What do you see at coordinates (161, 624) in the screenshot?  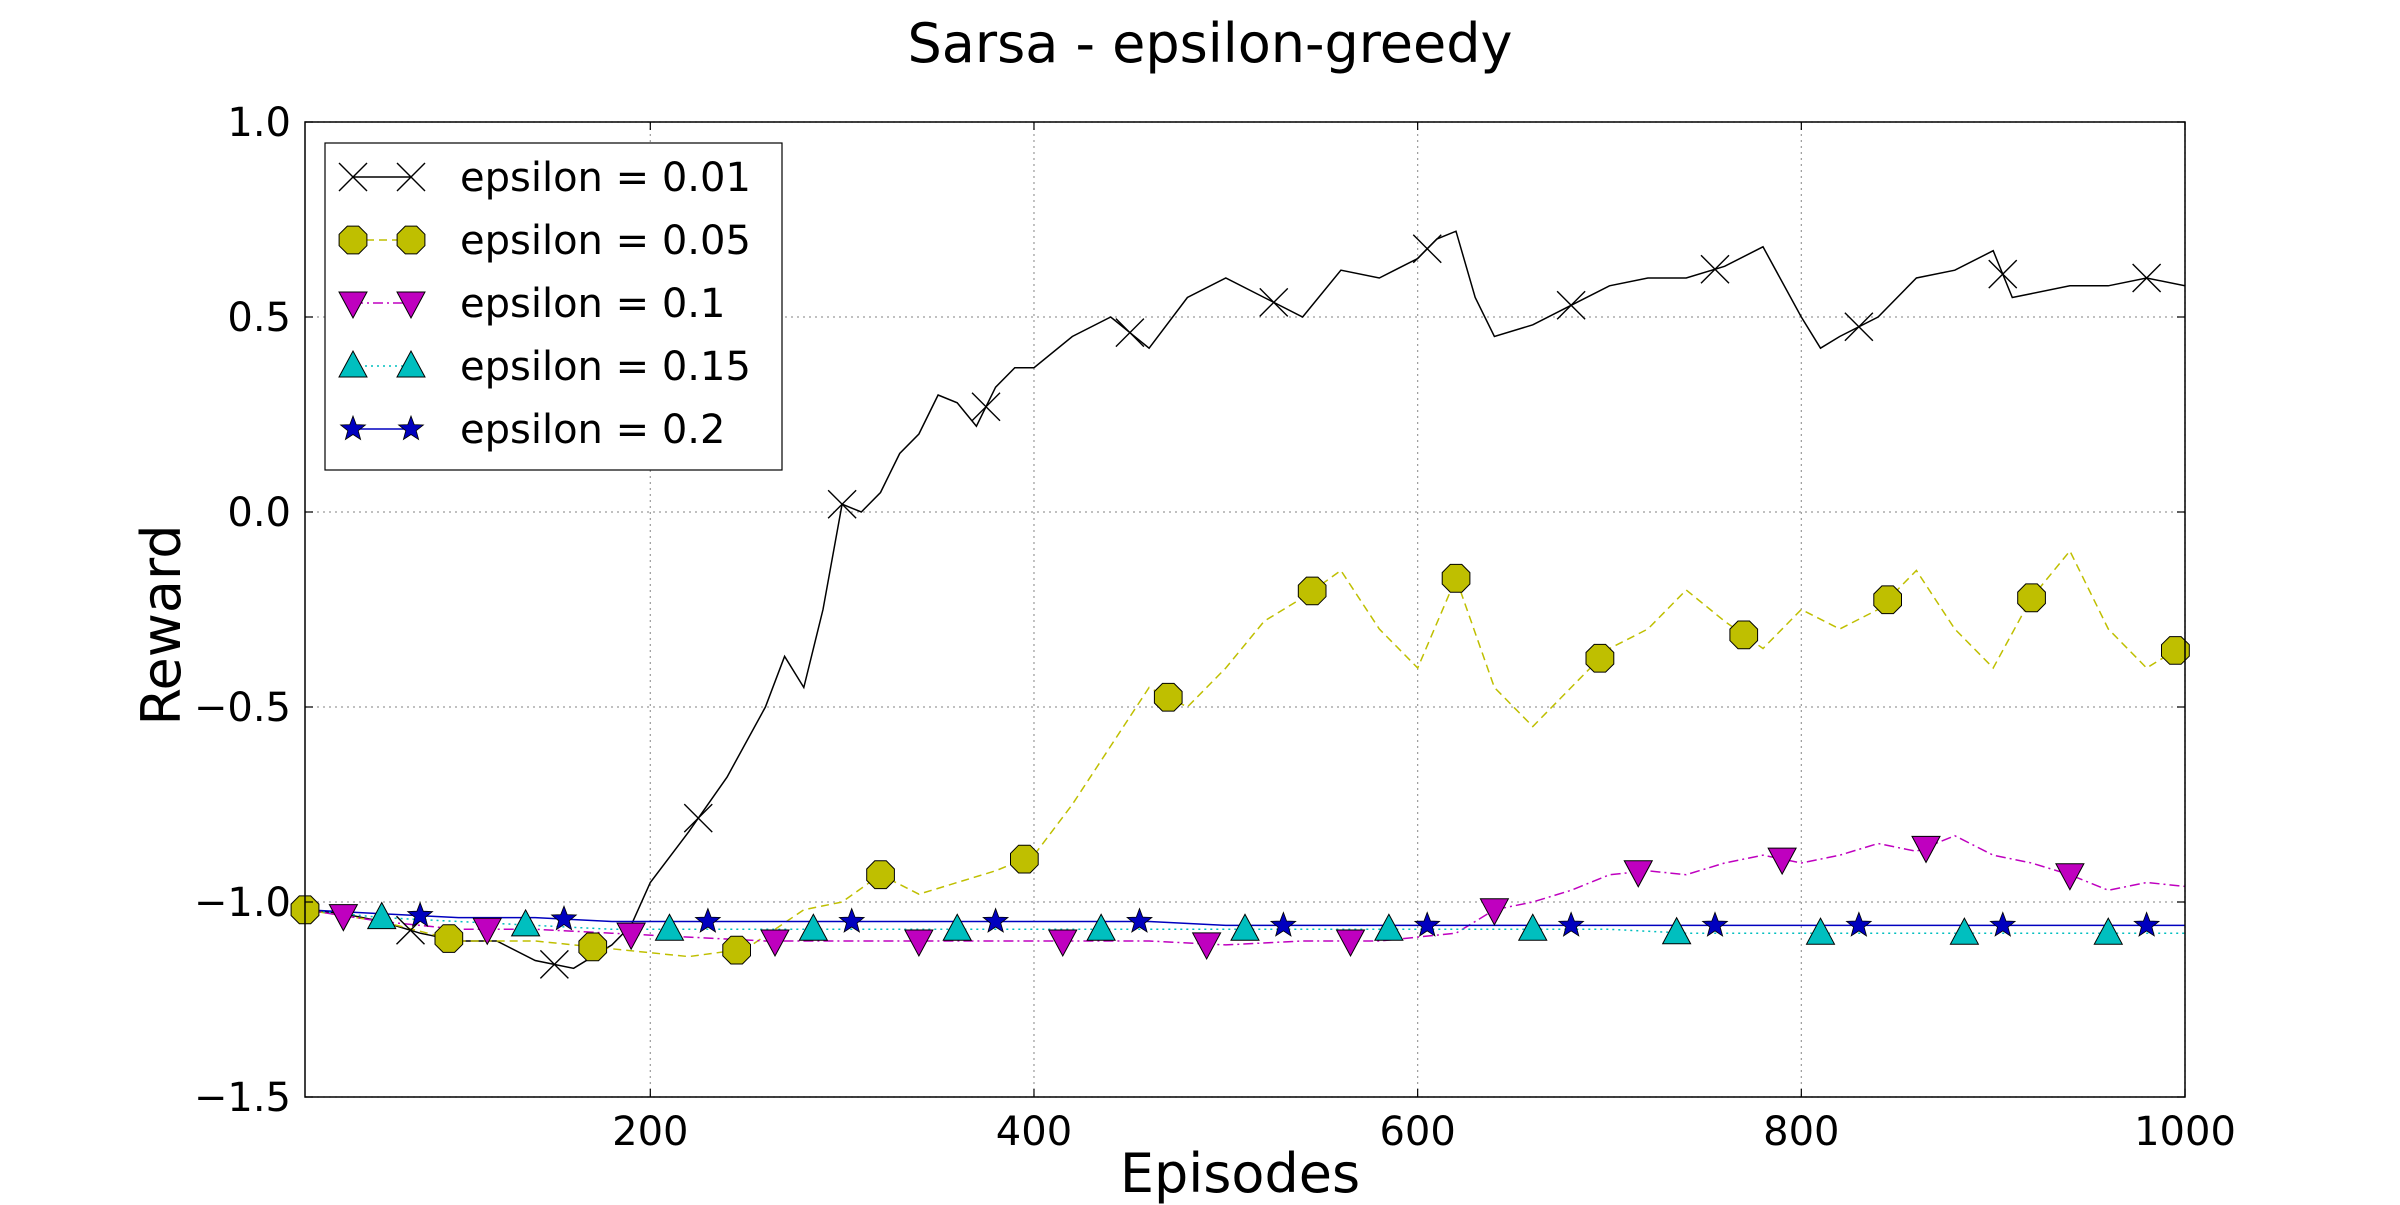 I see `y-axis-label: Reward` at bounding box center [161, 624].